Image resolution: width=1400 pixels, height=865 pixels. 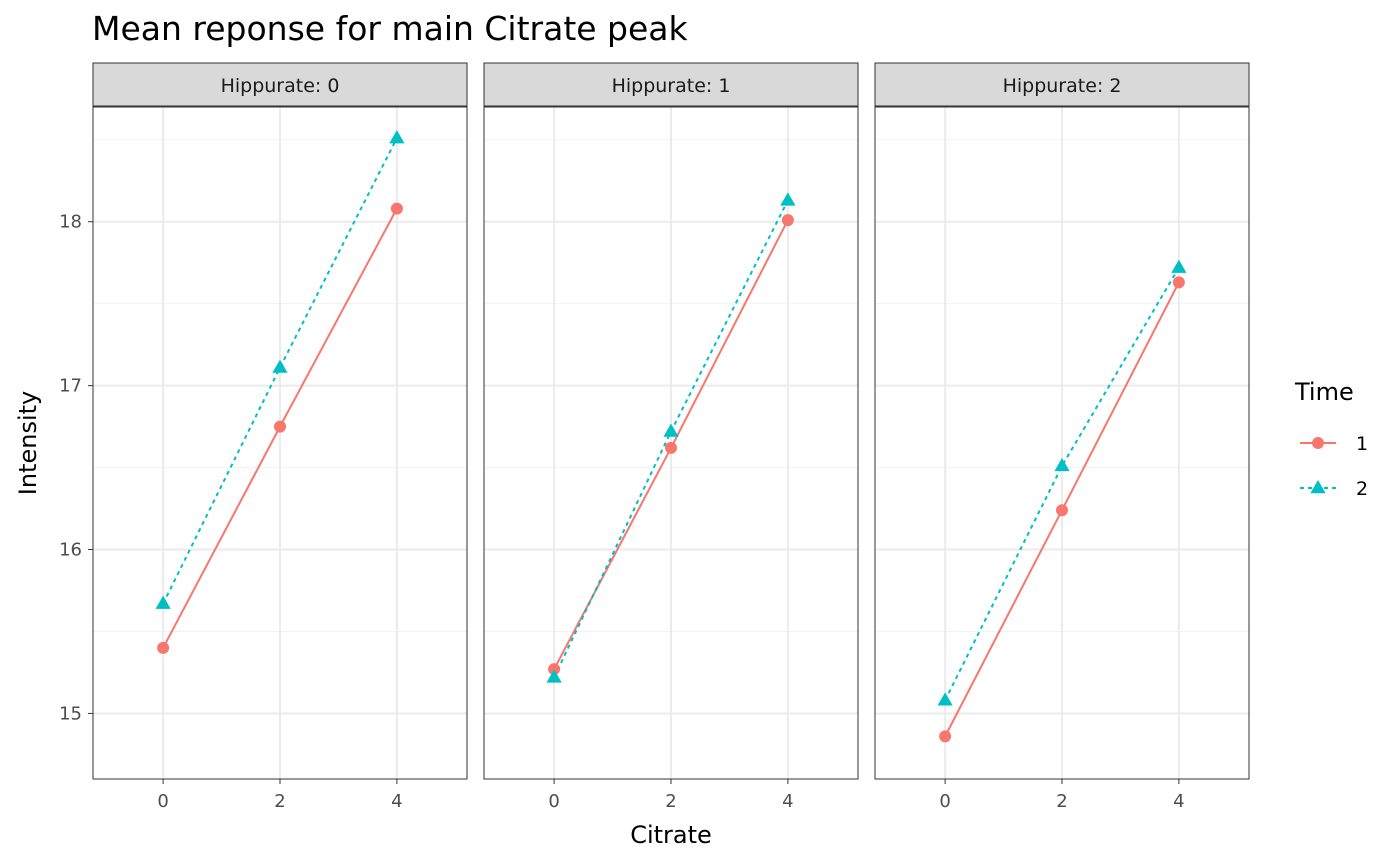 I want to click on strip-label: Hippurate: 2, so click(x=1062, y=86).